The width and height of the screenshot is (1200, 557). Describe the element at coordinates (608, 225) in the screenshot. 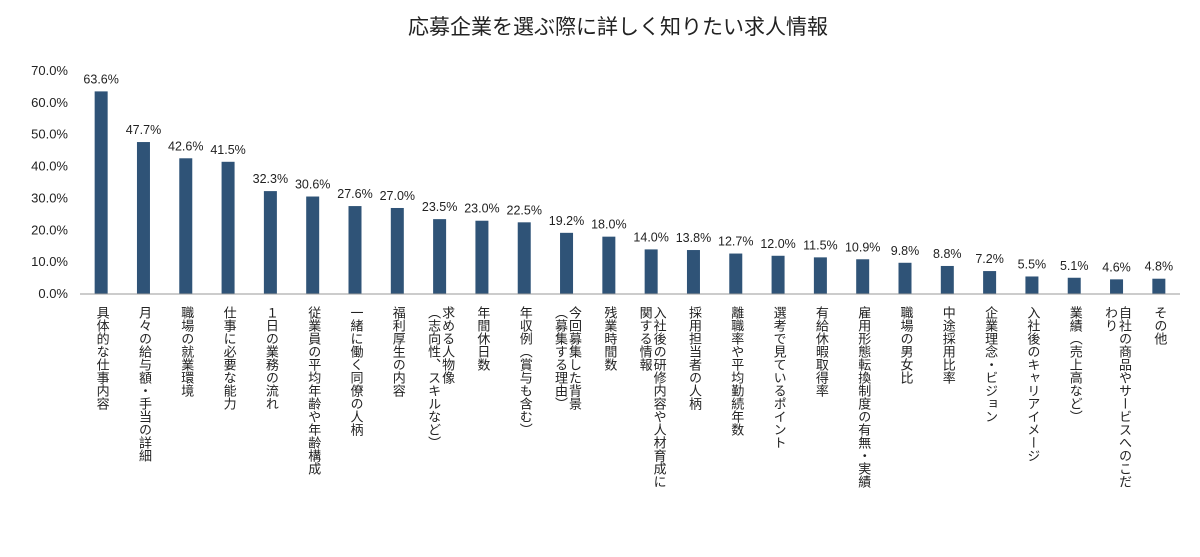

I see `data-label: 18.0%` at that location.